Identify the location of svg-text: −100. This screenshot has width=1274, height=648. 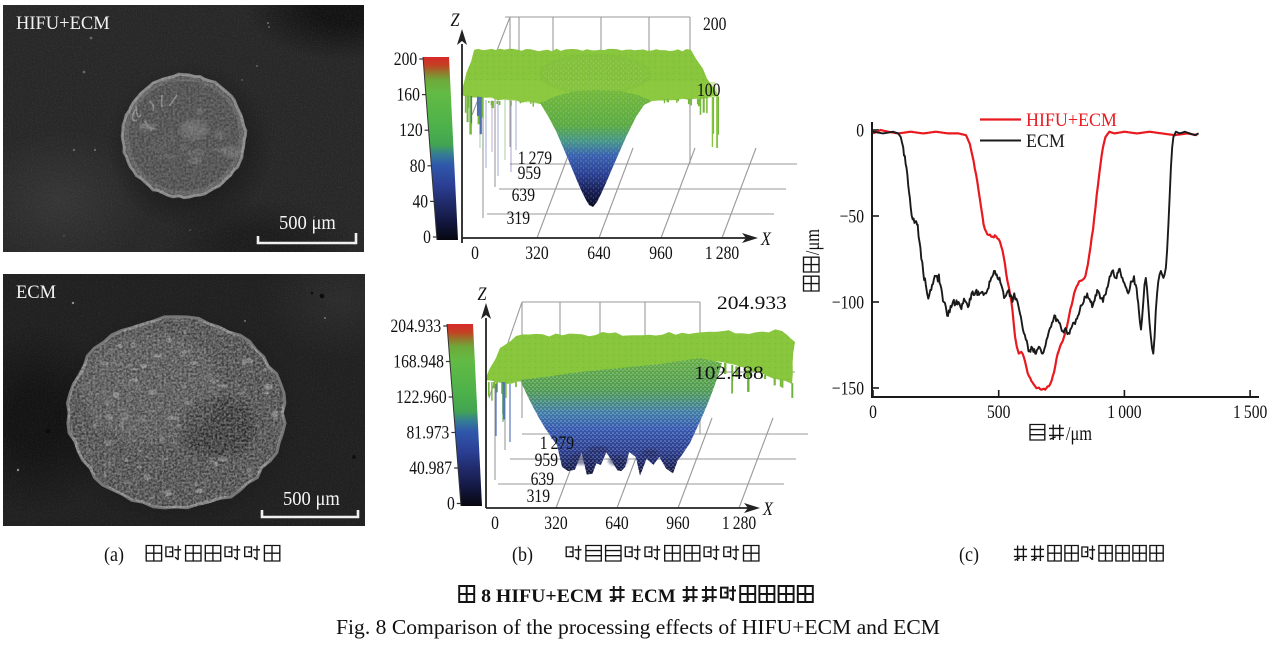
(848, 303).